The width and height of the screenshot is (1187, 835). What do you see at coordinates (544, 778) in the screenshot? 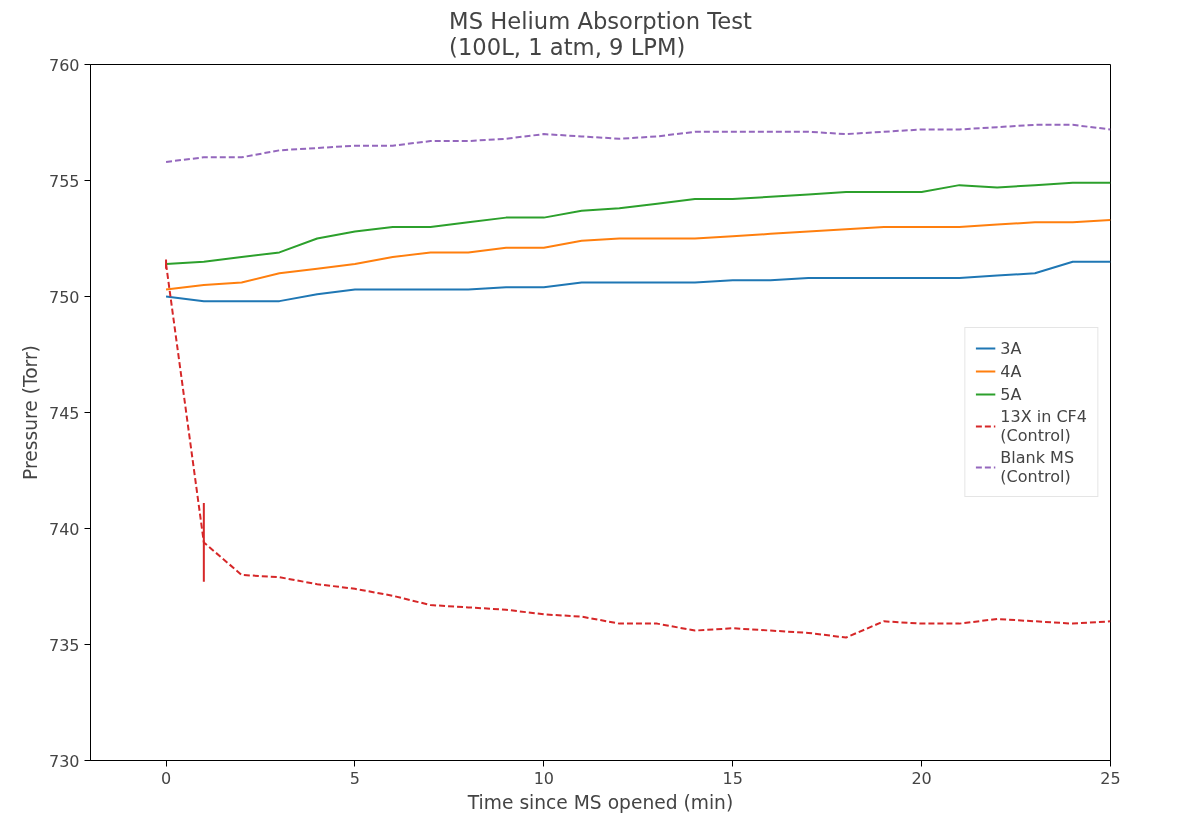
I see `x-tick-label: 10` at bounding box center [544, 778].